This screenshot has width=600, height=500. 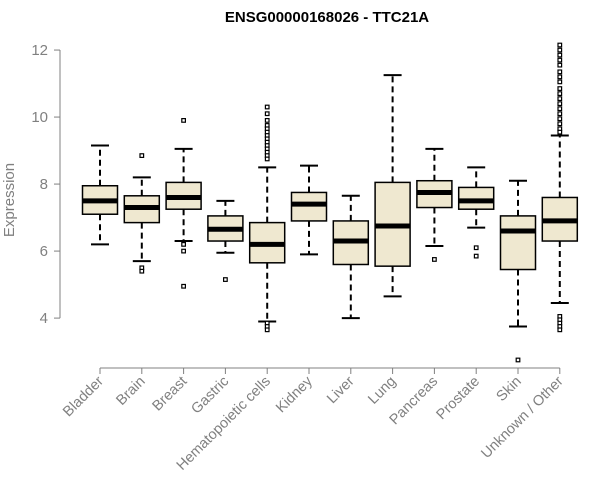 I want to click on box-lung, so click(x=392, y=186).